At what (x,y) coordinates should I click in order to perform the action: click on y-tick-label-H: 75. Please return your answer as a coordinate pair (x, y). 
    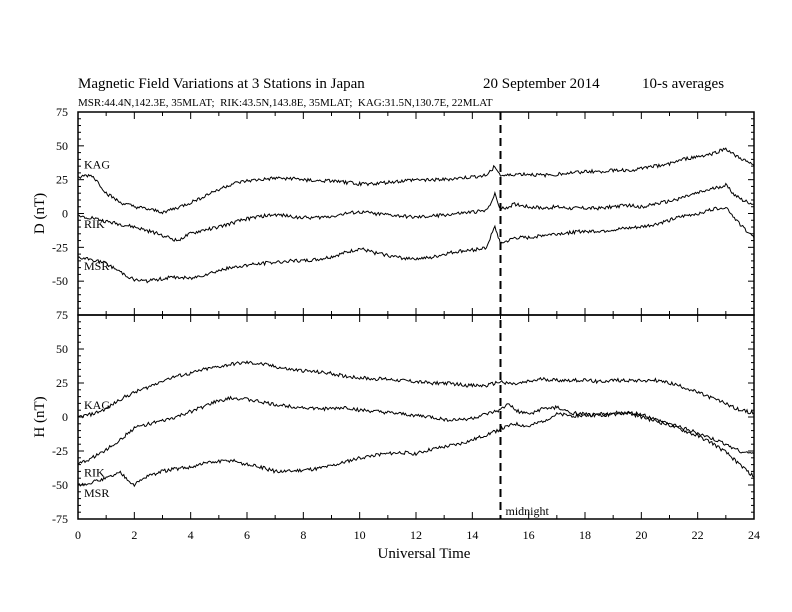
    Looking at the image, I should click on (62, 315).